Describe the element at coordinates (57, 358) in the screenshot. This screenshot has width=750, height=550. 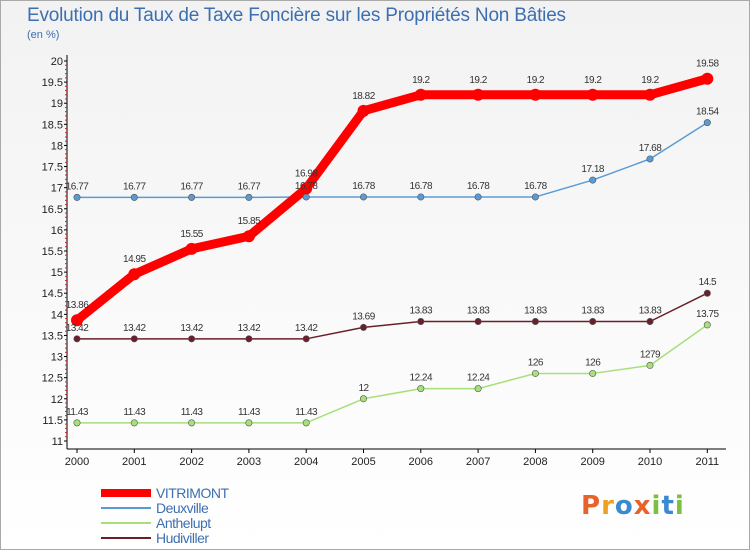
I see `y-tick-label: 13` at that location.